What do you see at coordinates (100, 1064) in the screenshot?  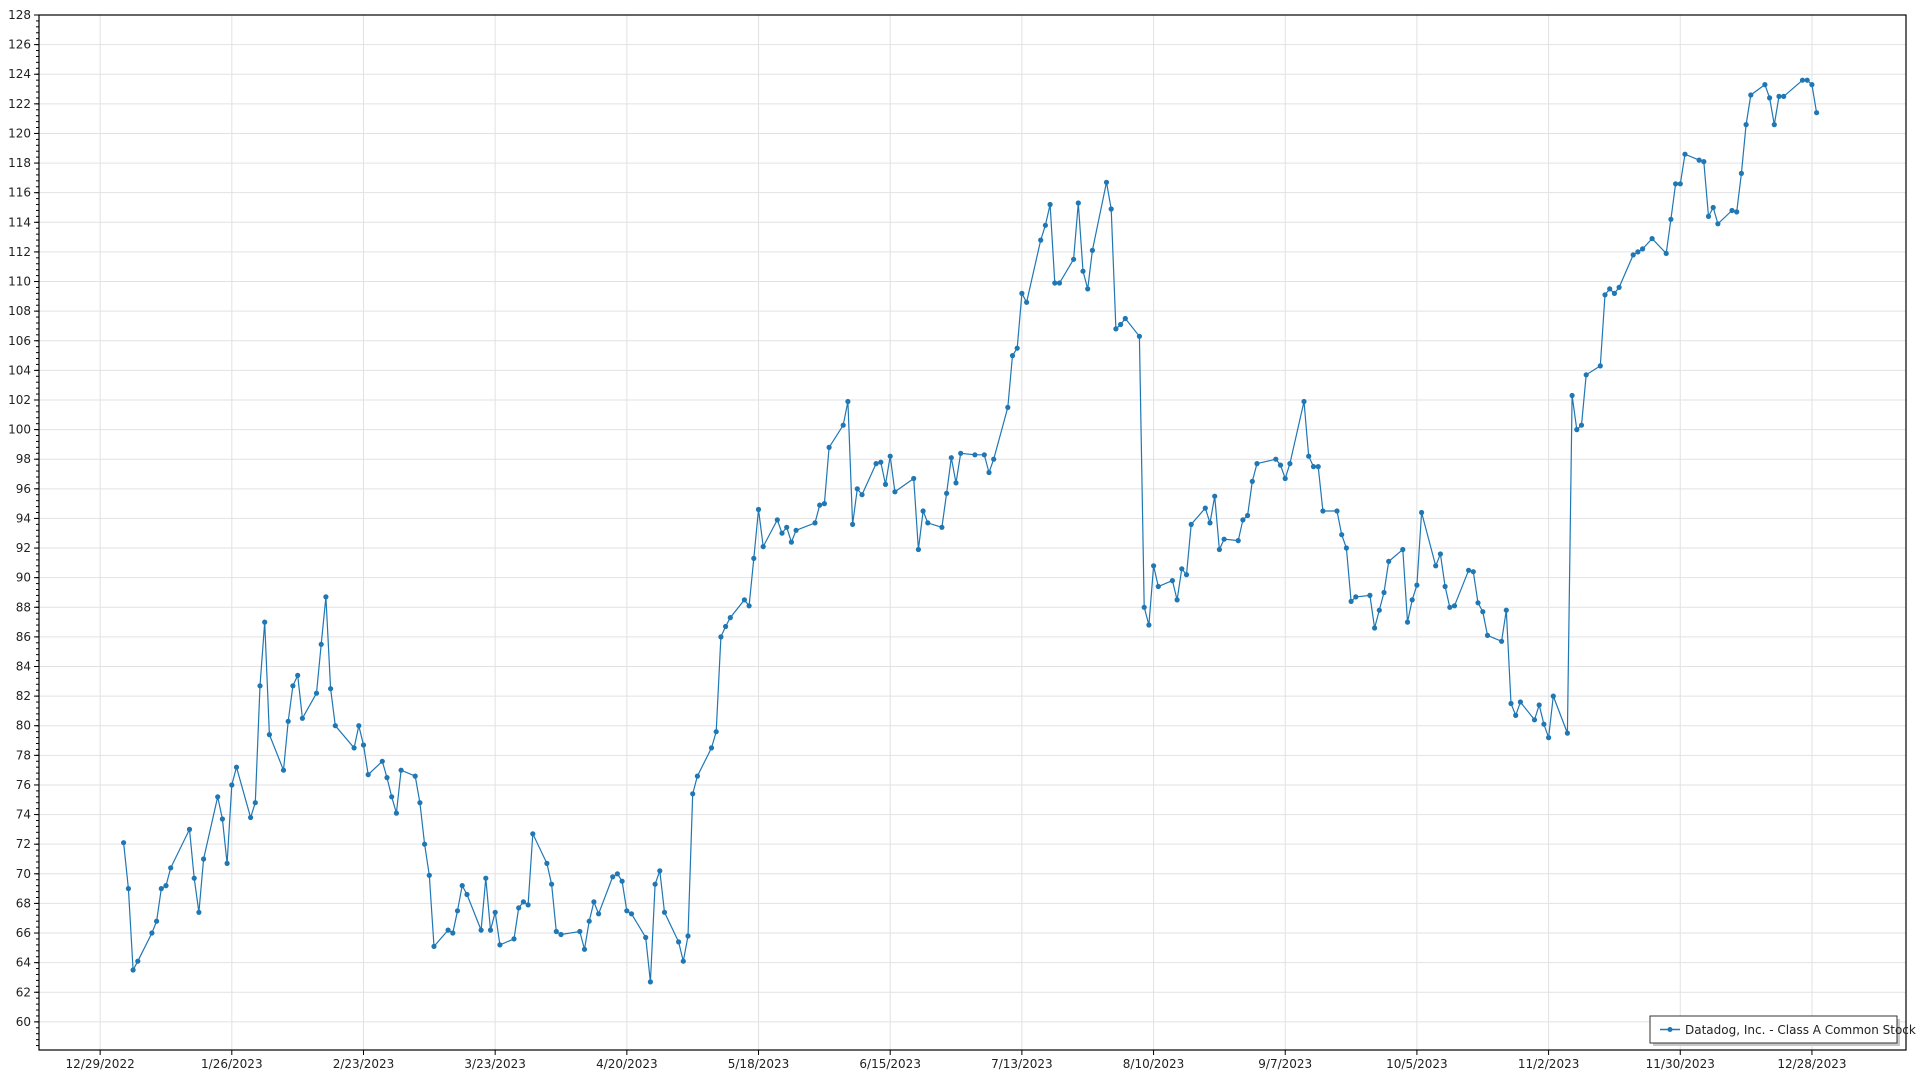 I see `x-tick-label: 12/29/2022` at bounding box center [100, 1064].